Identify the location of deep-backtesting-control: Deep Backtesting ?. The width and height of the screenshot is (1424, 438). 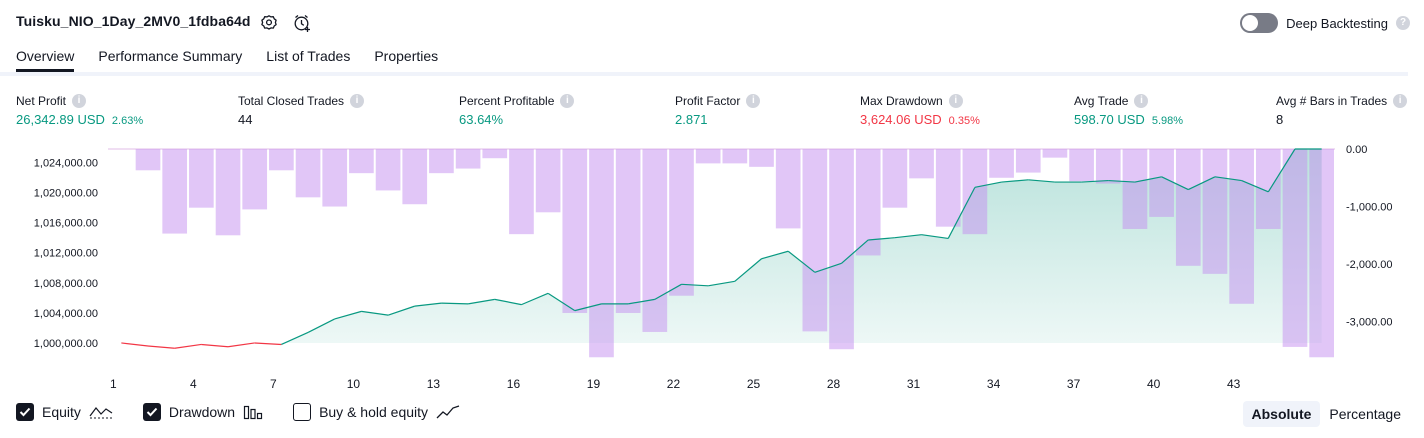
(1325, 23).